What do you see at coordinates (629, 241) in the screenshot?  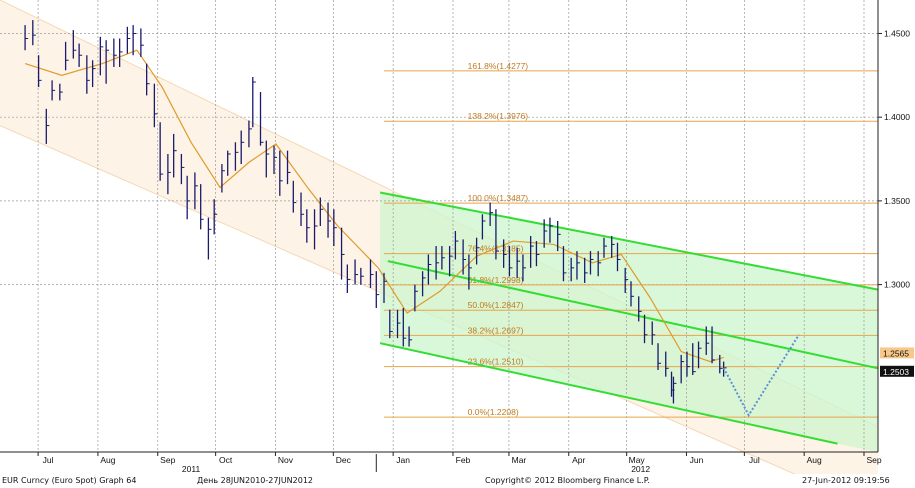 I see `upper-channel-line` at bounding box center [629, 241].